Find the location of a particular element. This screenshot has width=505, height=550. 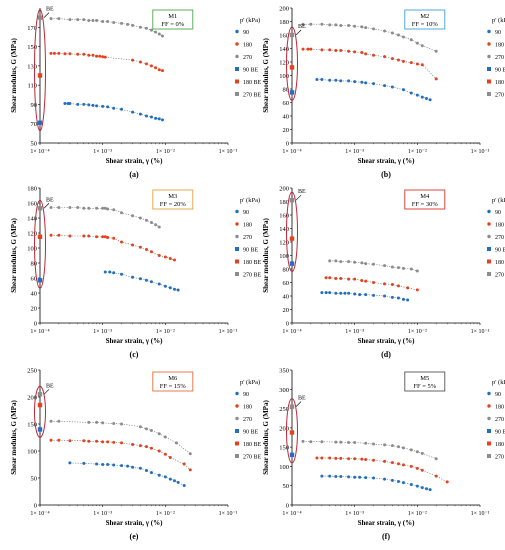

y-tick-label: 180 is located at coordinates (32, 189).